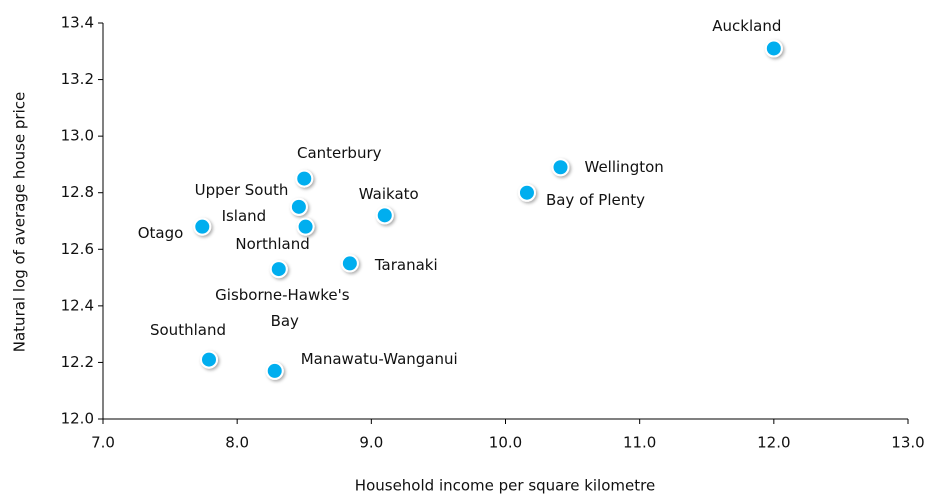  Describe the element at coordinates (505, 486) in the screenshot. I see `x-axis-label: Household income per square kilometre` at that location.